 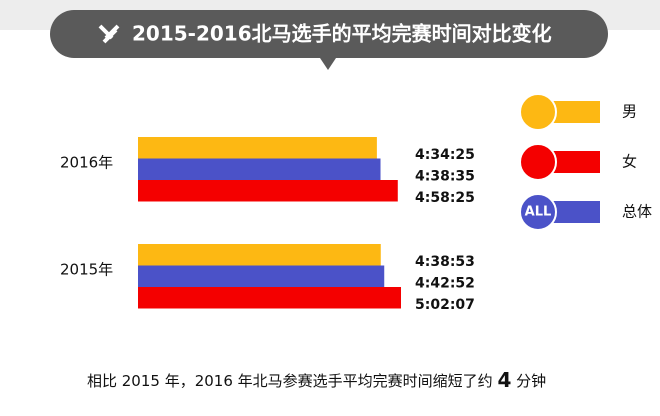 I want to click on category-label: 2016年, so click(x=86, y=163).